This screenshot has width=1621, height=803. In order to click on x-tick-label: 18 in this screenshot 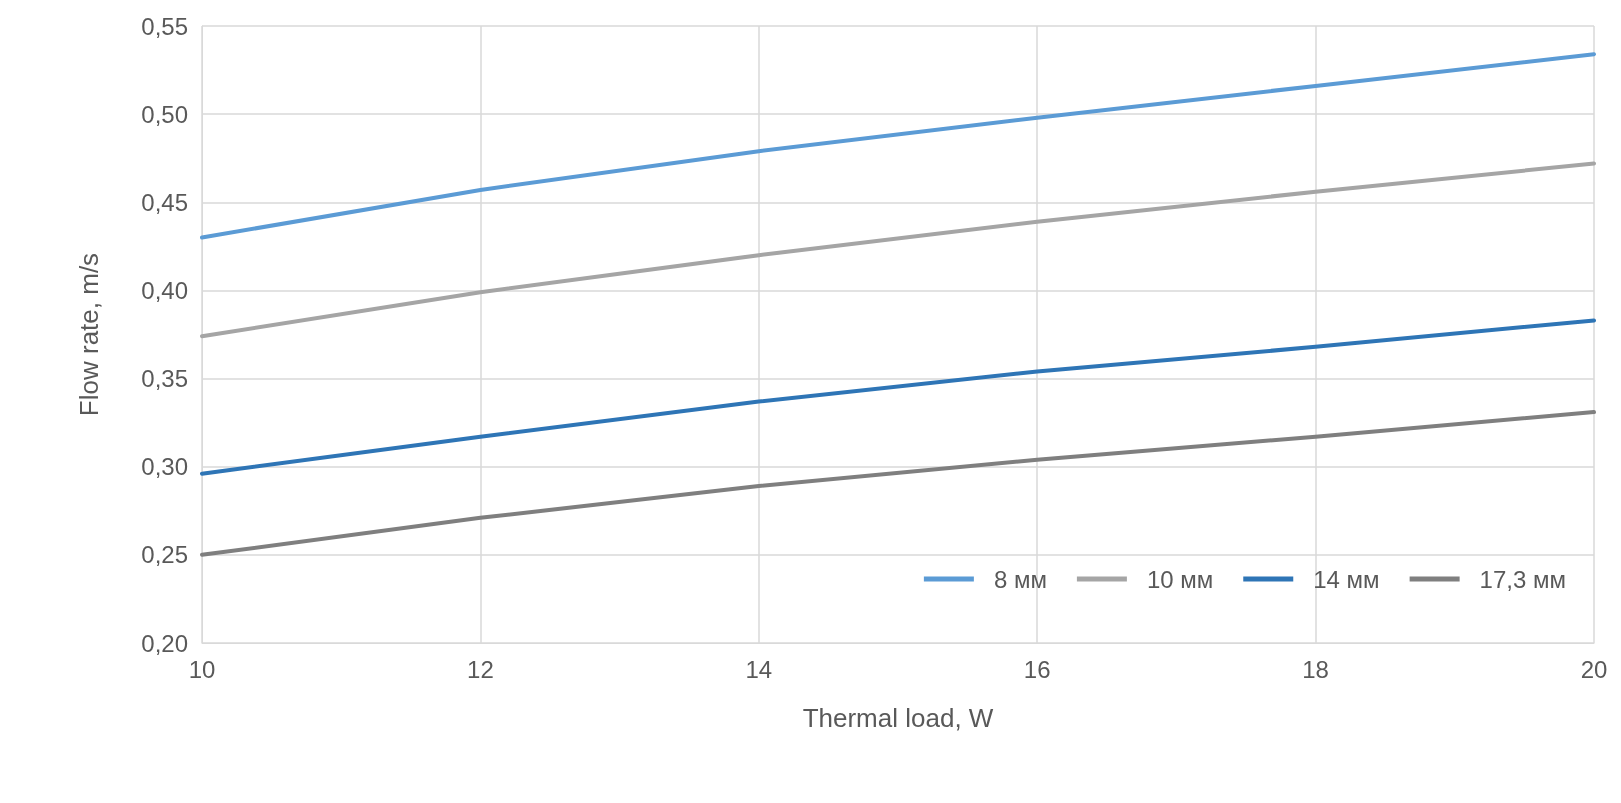, I will do `click(1315, 669)`.